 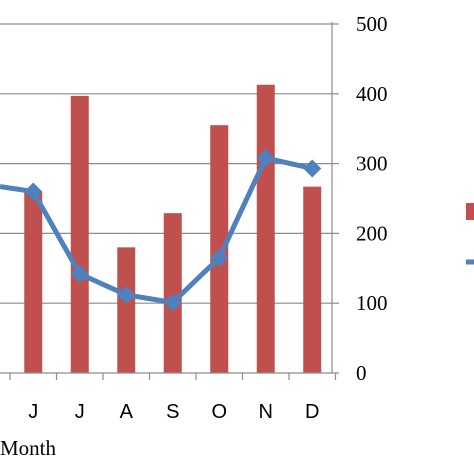 What do you see at coordinates (372, 24) in the screenshot?
I see `y-tick-label: 500` at bounding box center [372, 24].